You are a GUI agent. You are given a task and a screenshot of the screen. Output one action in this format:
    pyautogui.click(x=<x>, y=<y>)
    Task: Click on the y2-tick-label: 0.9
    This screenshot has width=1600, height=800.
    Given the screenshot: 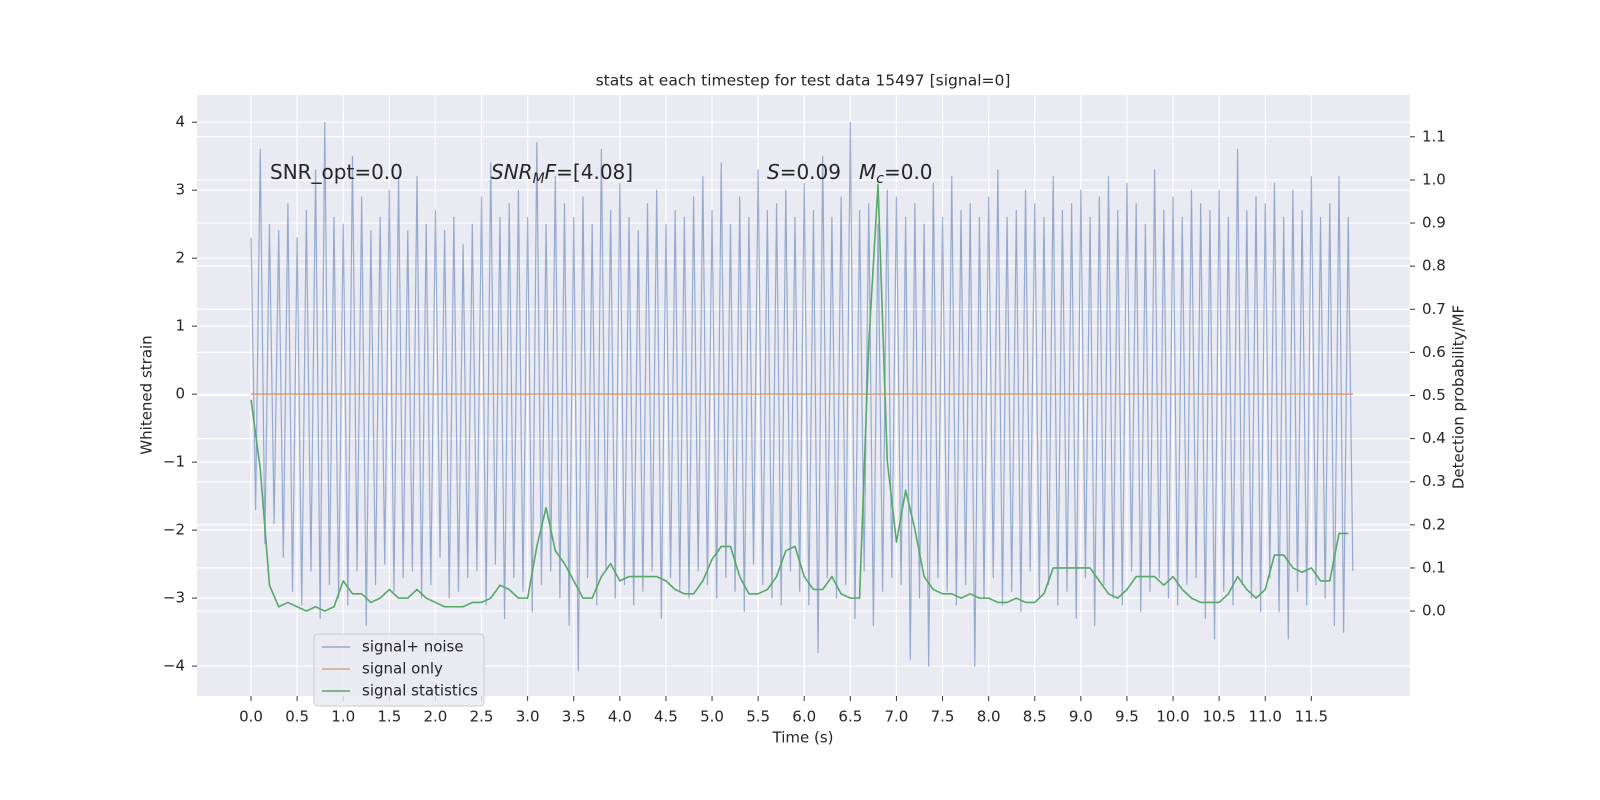 What is the action you would take?
    pyautogui.click(x=1434, y=223)
    